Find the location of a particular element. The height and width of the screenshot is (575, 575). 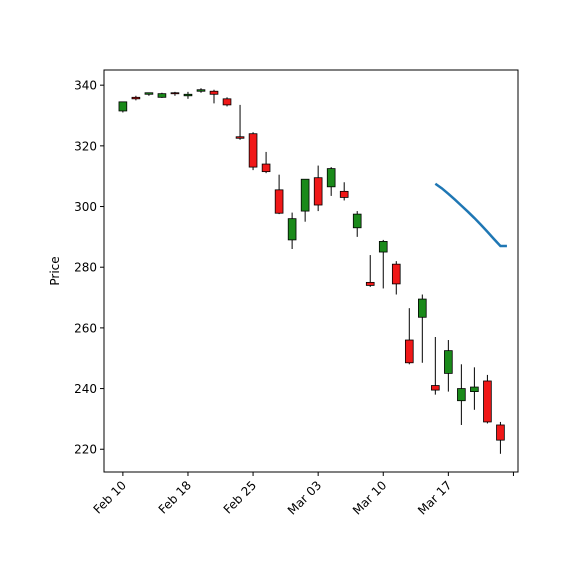

x-tick-label: Mar 03 is located at coordinates (304, 497).